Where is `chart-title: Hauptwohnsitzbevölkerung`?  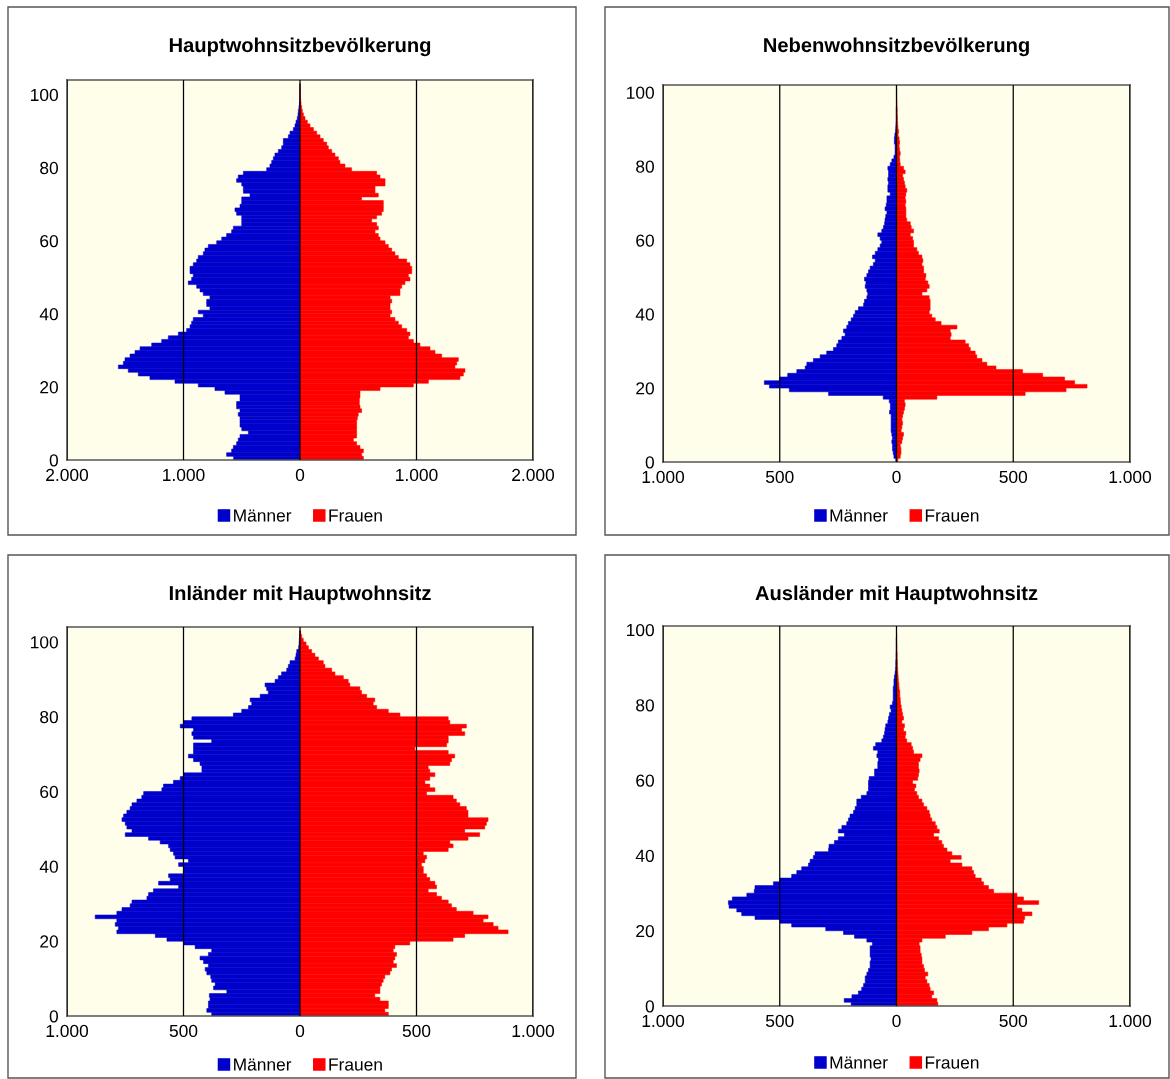
chart-title: Hauptwohnsitzbevölkerung is located at coordinates (300, 47).